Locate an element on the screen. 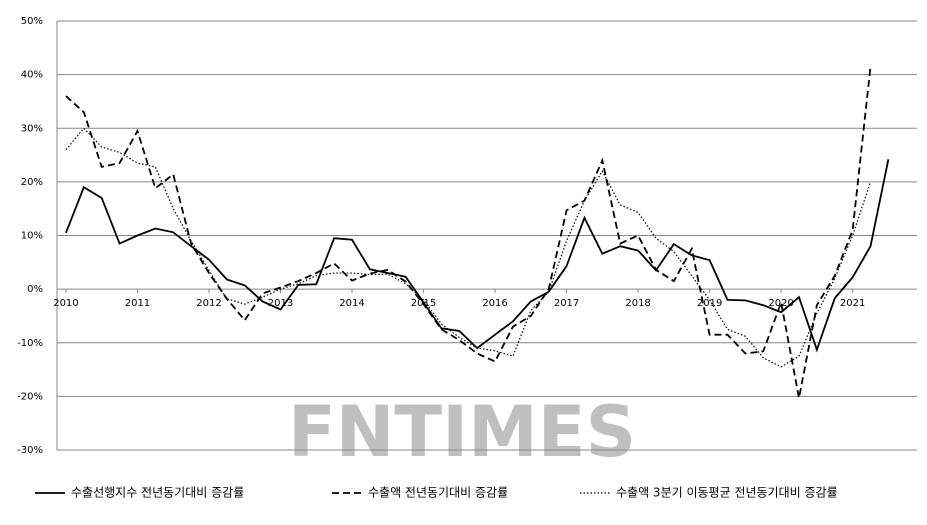 The height and width of the screenshot is (525, 927). y-tick-label: -30% is located at coordinates (30, 450).